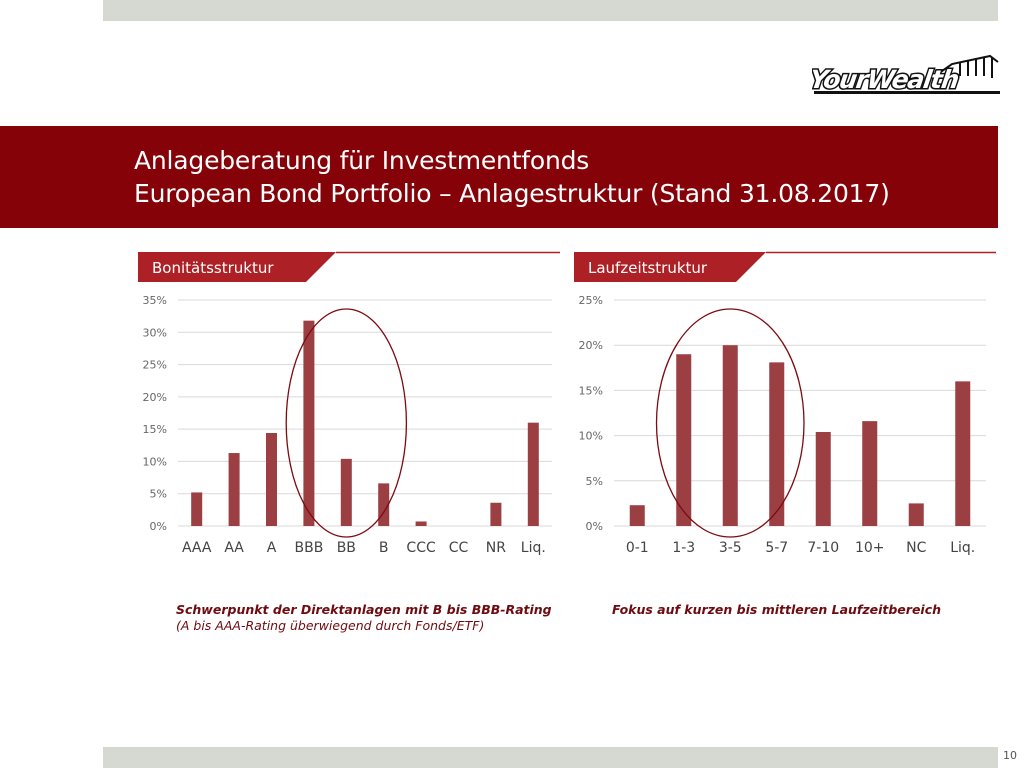  I want to click on slide-title-line1: Anlageberatung für Investmentfonds, so click(362, 160).